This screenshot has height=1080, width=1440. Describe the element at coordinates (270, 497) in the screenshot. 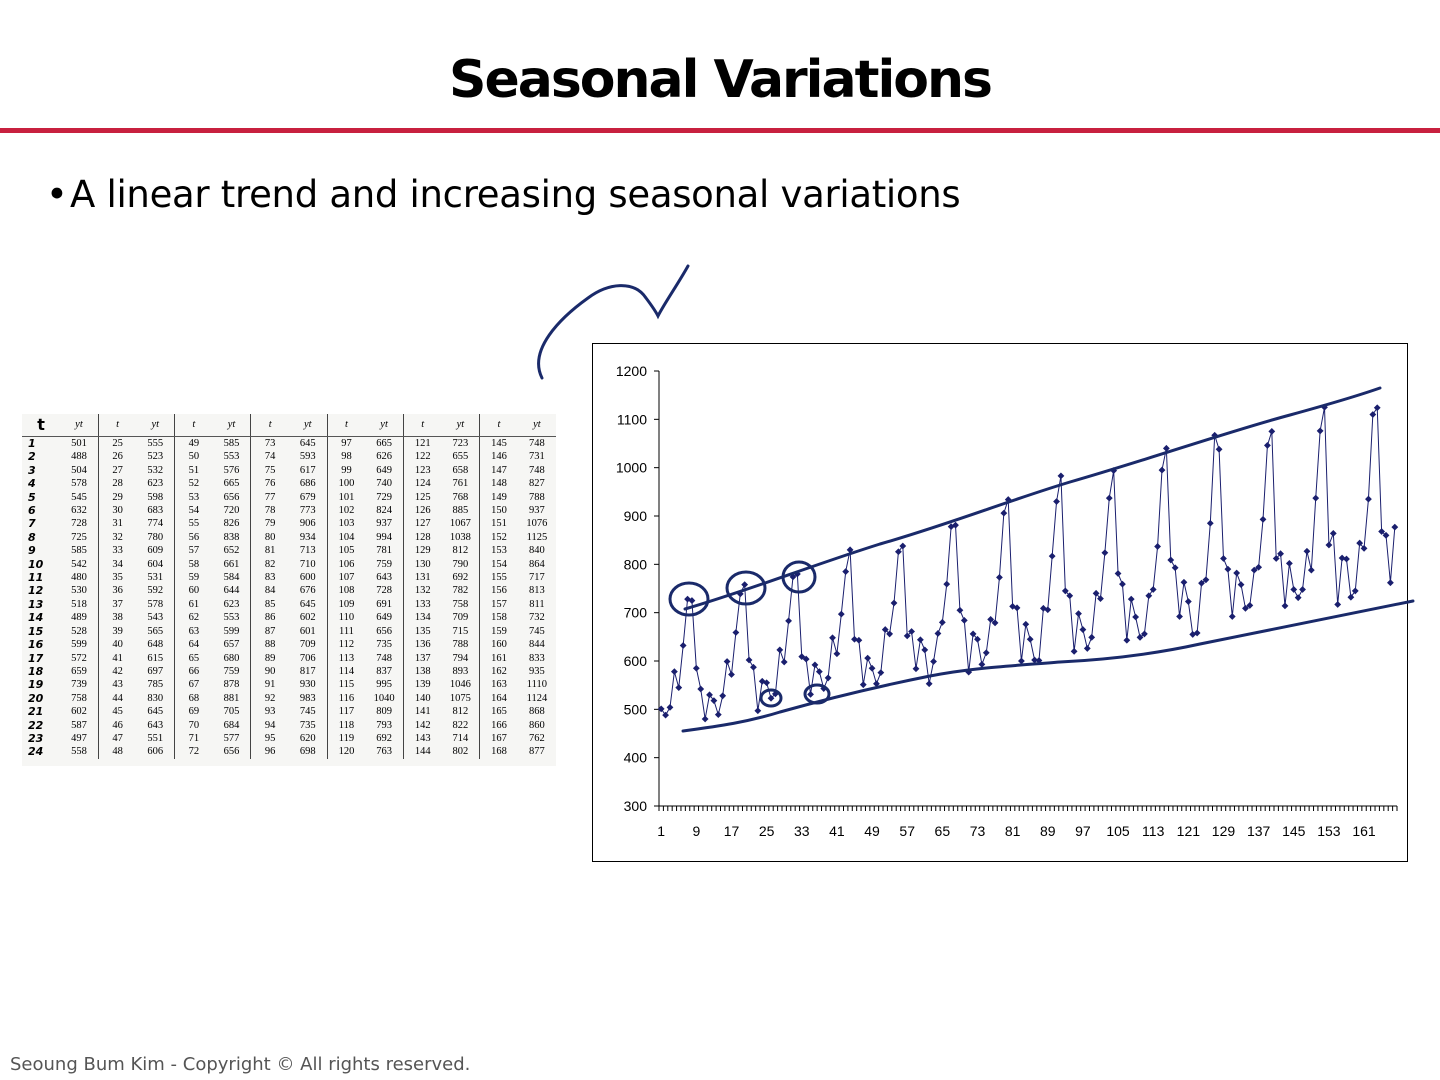

I see `table-cell: 77` at that location.